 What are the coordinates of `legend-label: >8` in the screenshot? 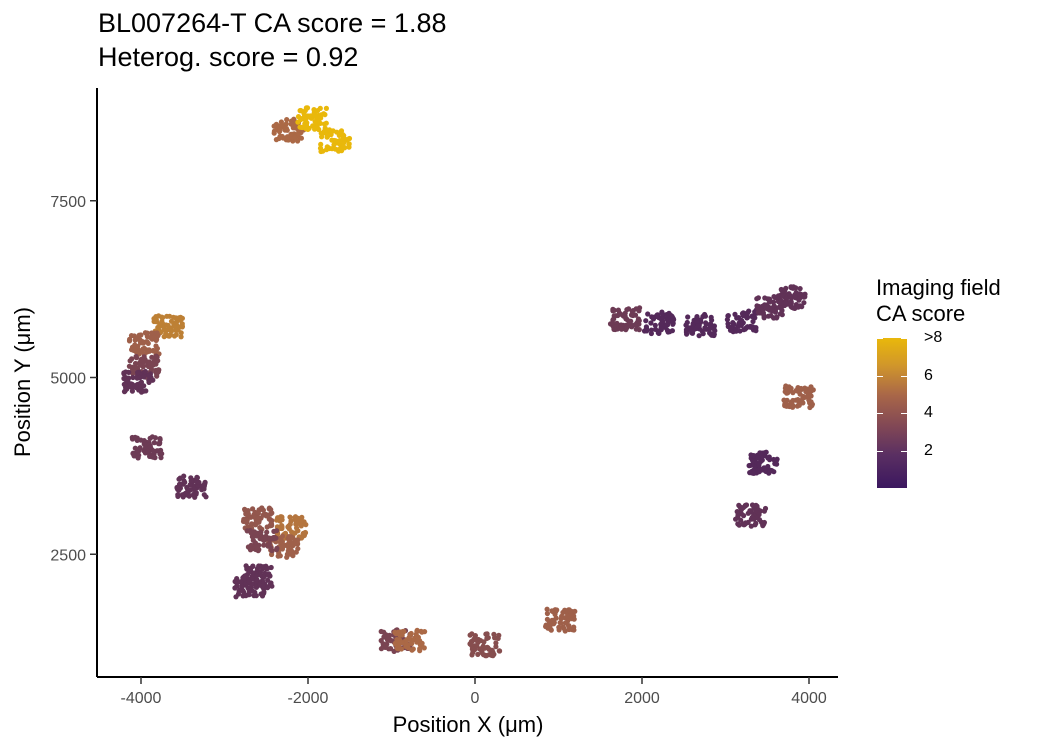 It's located at (933, 337).